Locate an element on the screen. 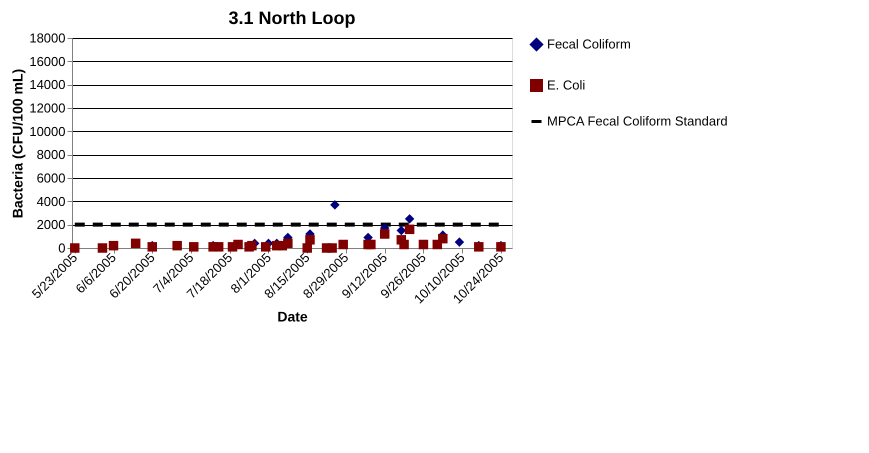  chart-title: 3.1 North Loop is located at coordinates (292, 18).